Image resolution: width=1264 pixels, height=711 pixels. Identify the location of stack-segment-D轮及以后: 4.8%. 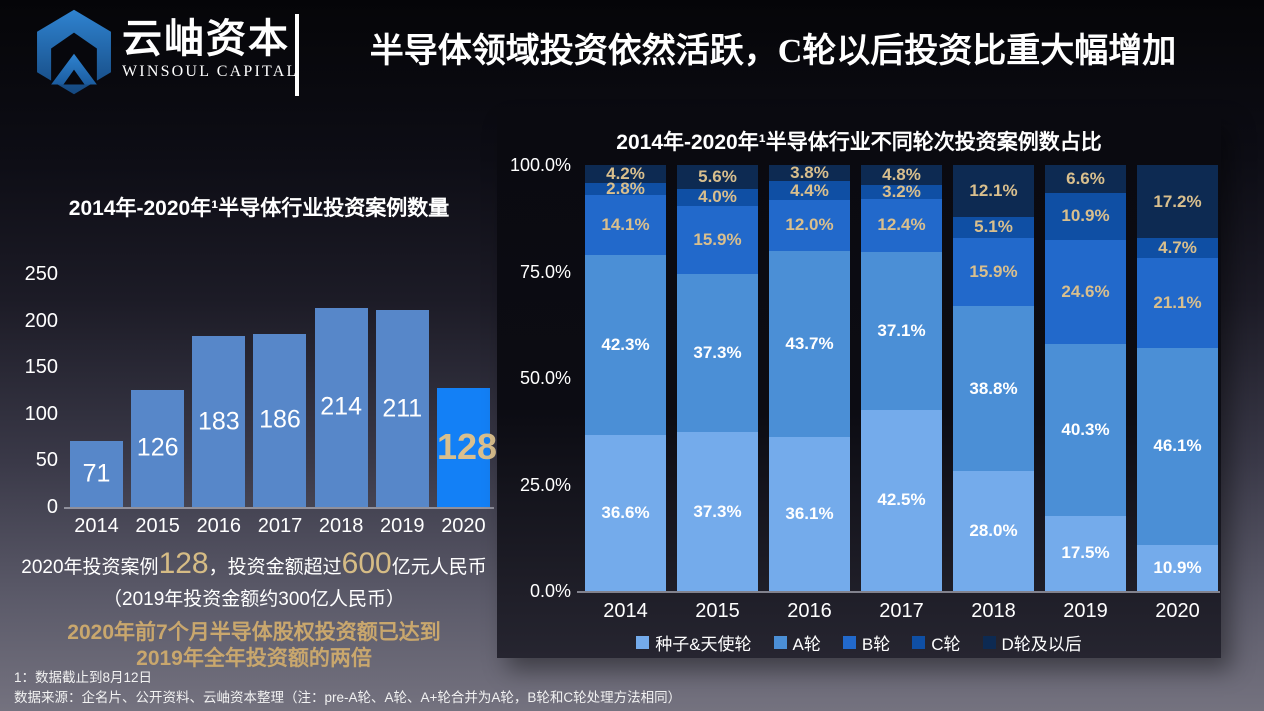
(901, 175).